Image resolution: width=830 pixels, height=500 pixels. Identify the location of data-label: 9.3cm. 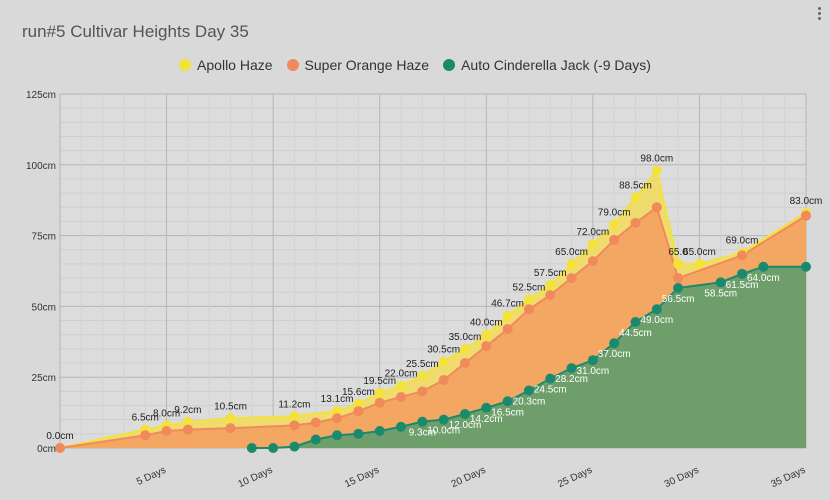
(422, 433).